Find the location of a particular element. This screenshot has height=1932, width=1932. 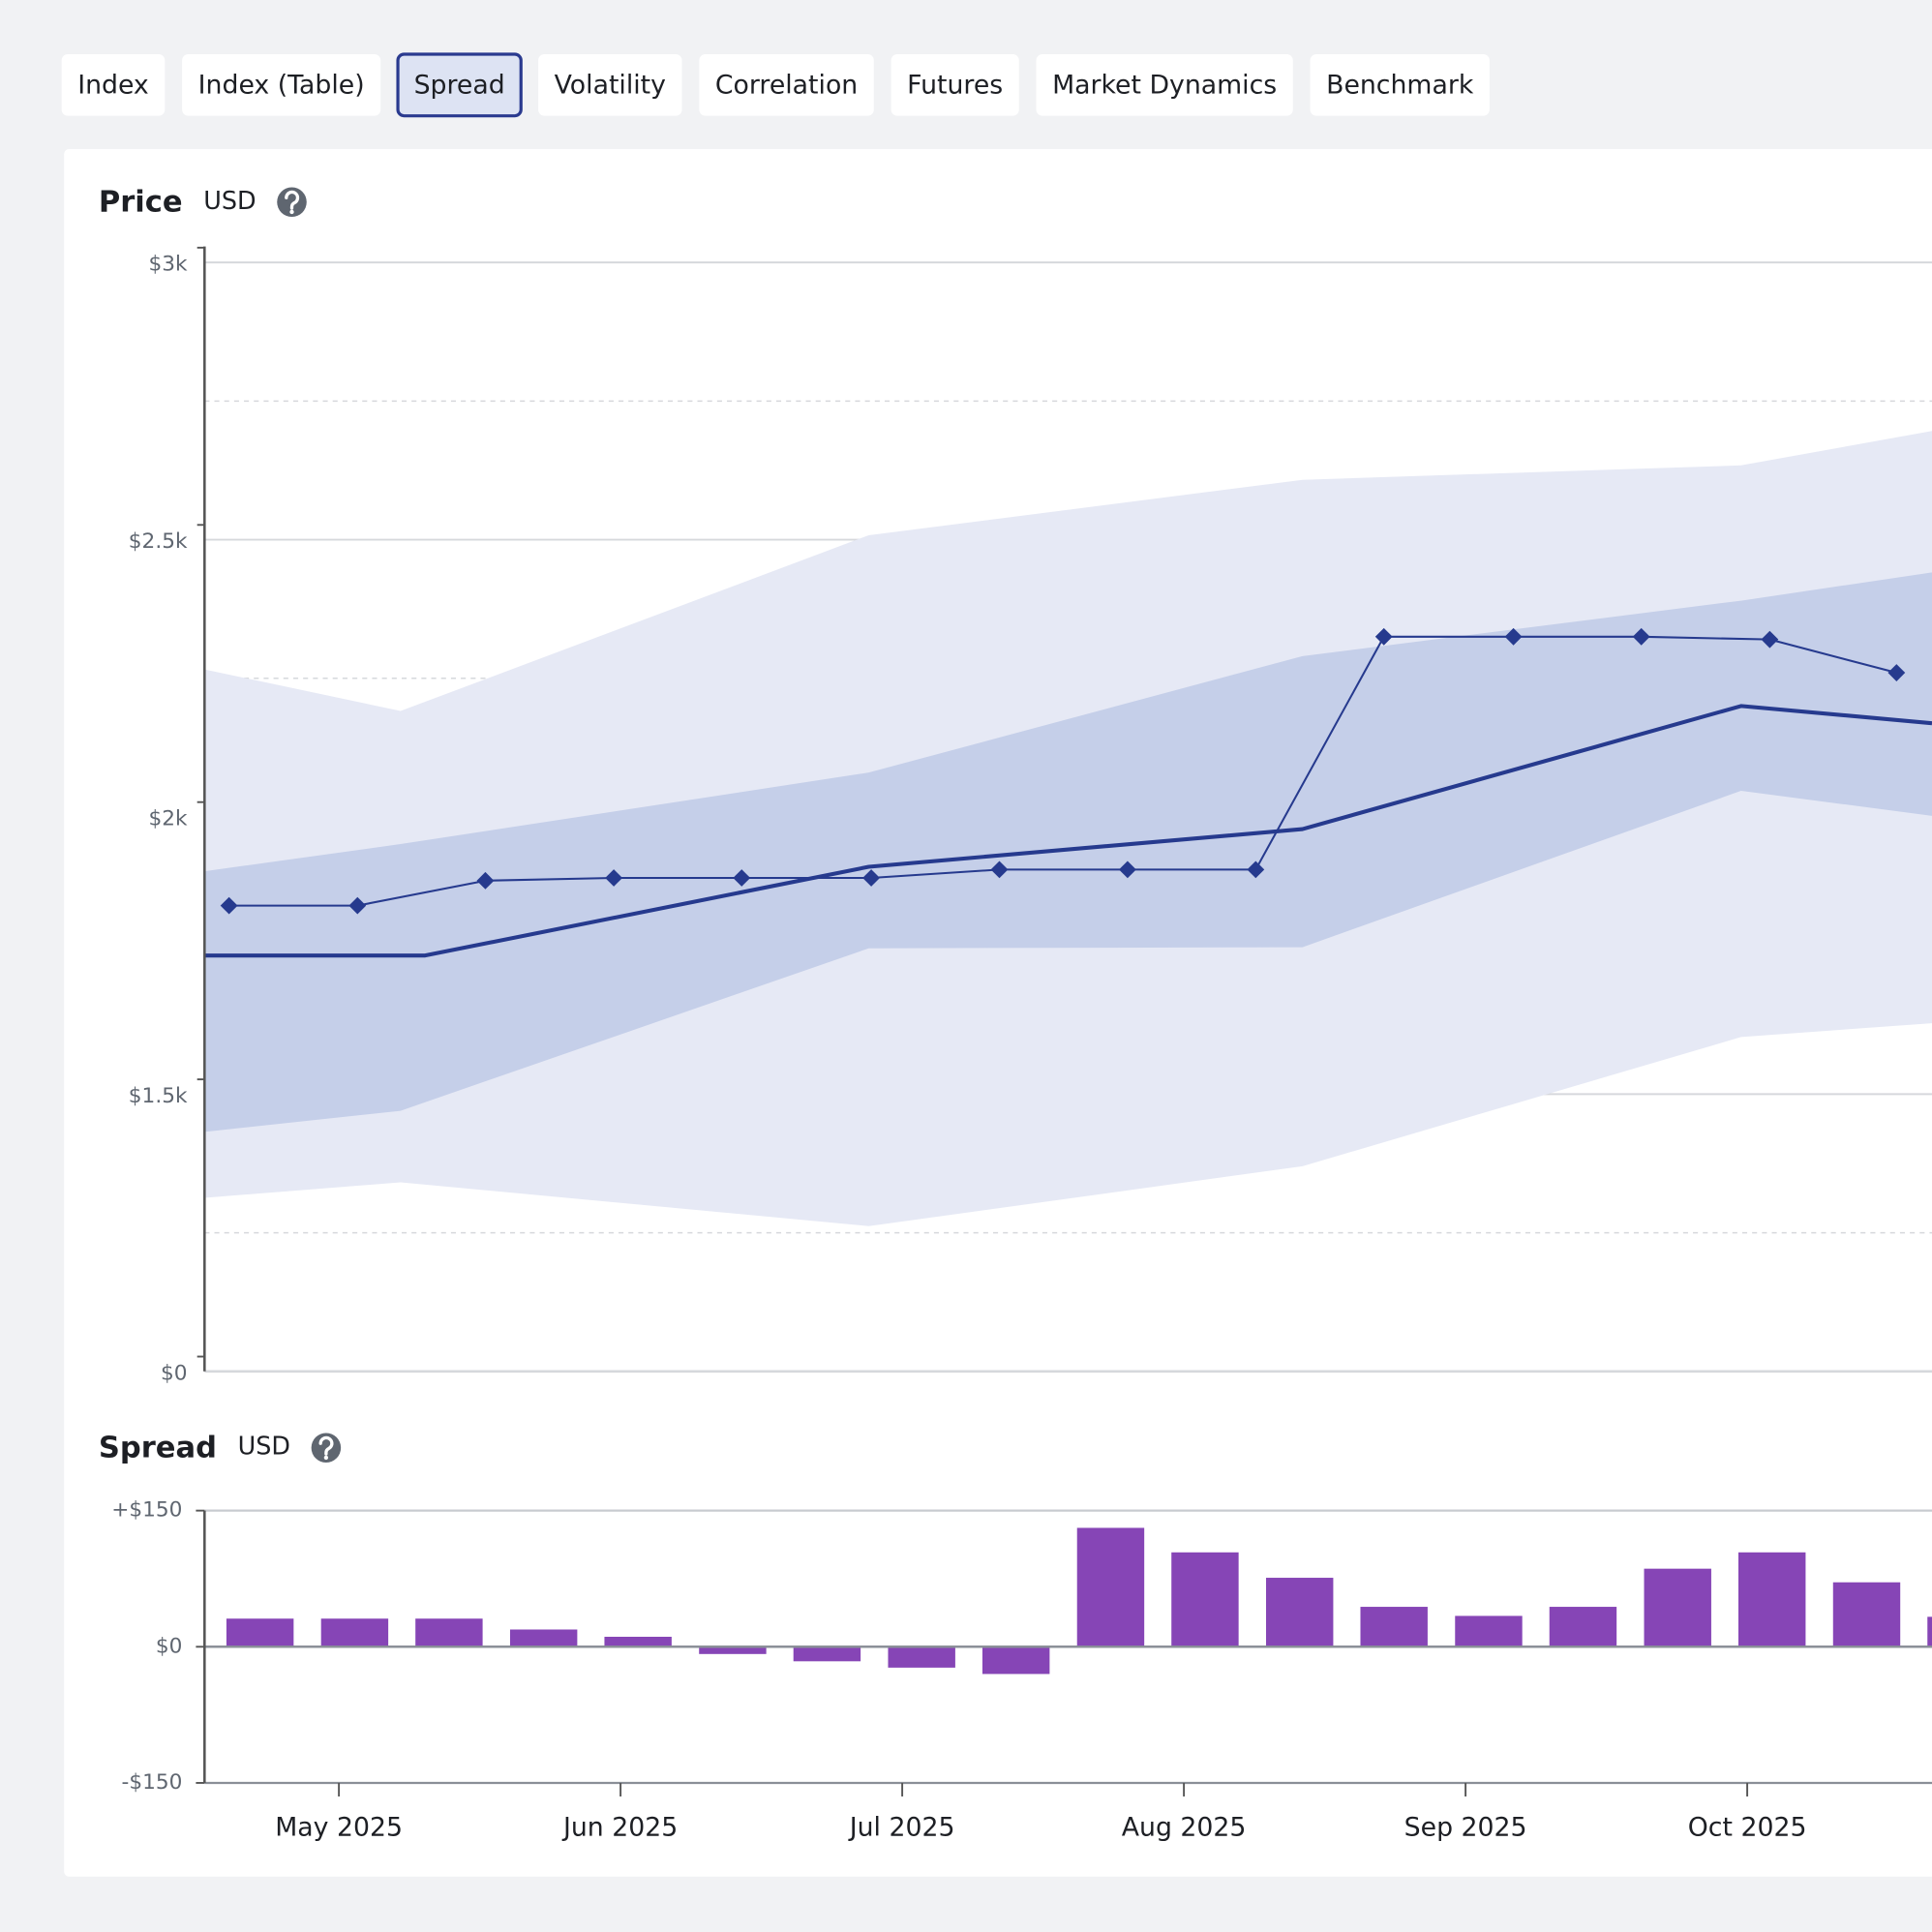

tab-label: Volatility is located at coordinates (611, 86).